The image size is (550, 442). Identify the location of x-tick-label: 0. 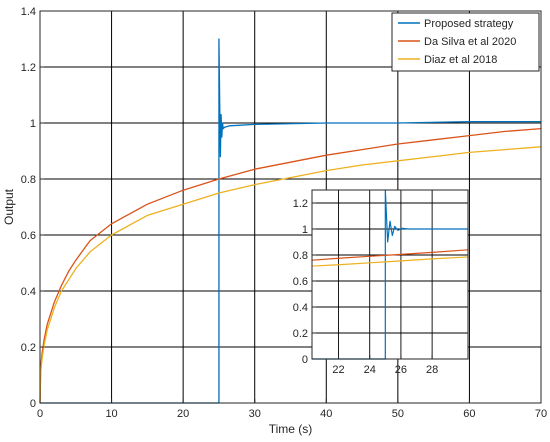
(40, 414).